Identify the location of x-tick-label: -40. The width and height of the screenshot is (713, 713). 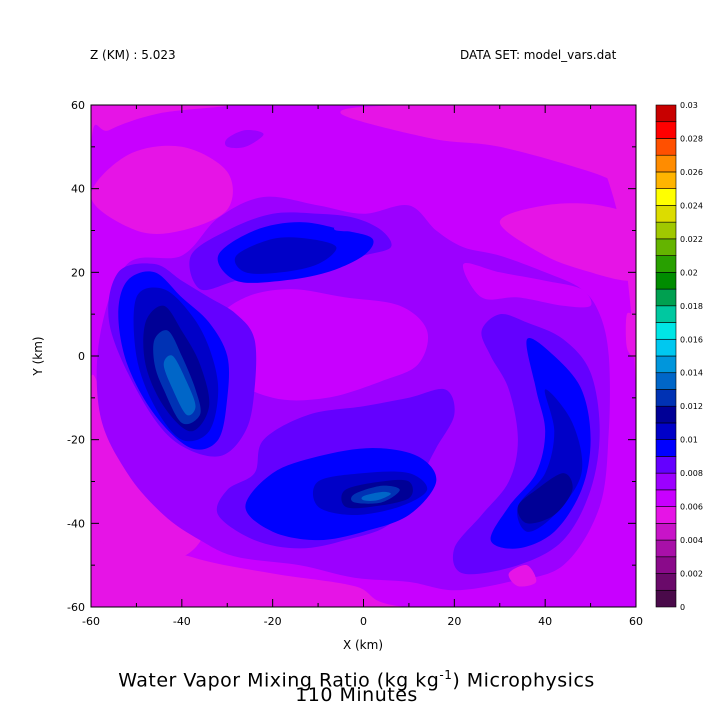
(182, 621).